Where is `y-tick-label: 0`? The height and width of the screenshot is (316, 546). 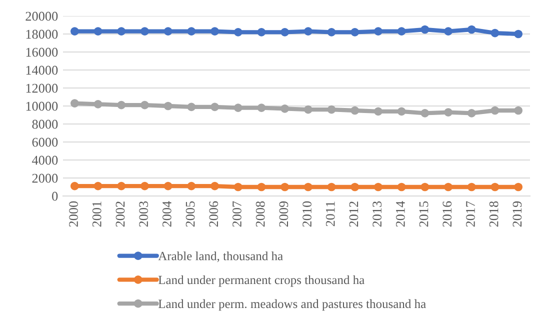
y-tick-label: 0 is located at coordinates (55, 196).